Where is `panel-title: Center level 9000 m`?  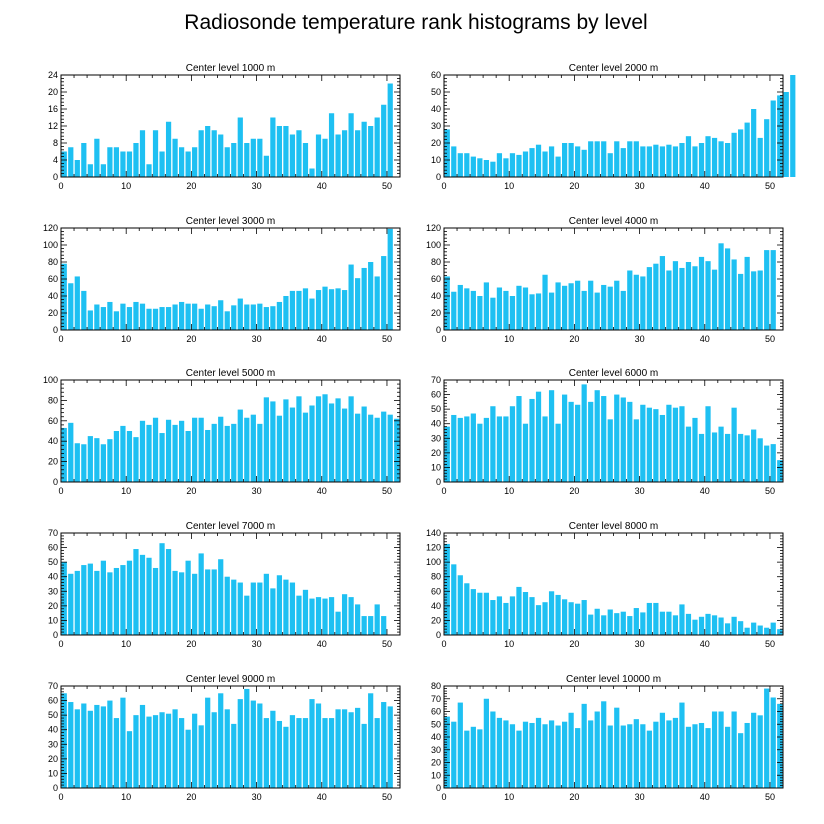 panel-title: Center level 9000 m is located at coordinates (231, 679).